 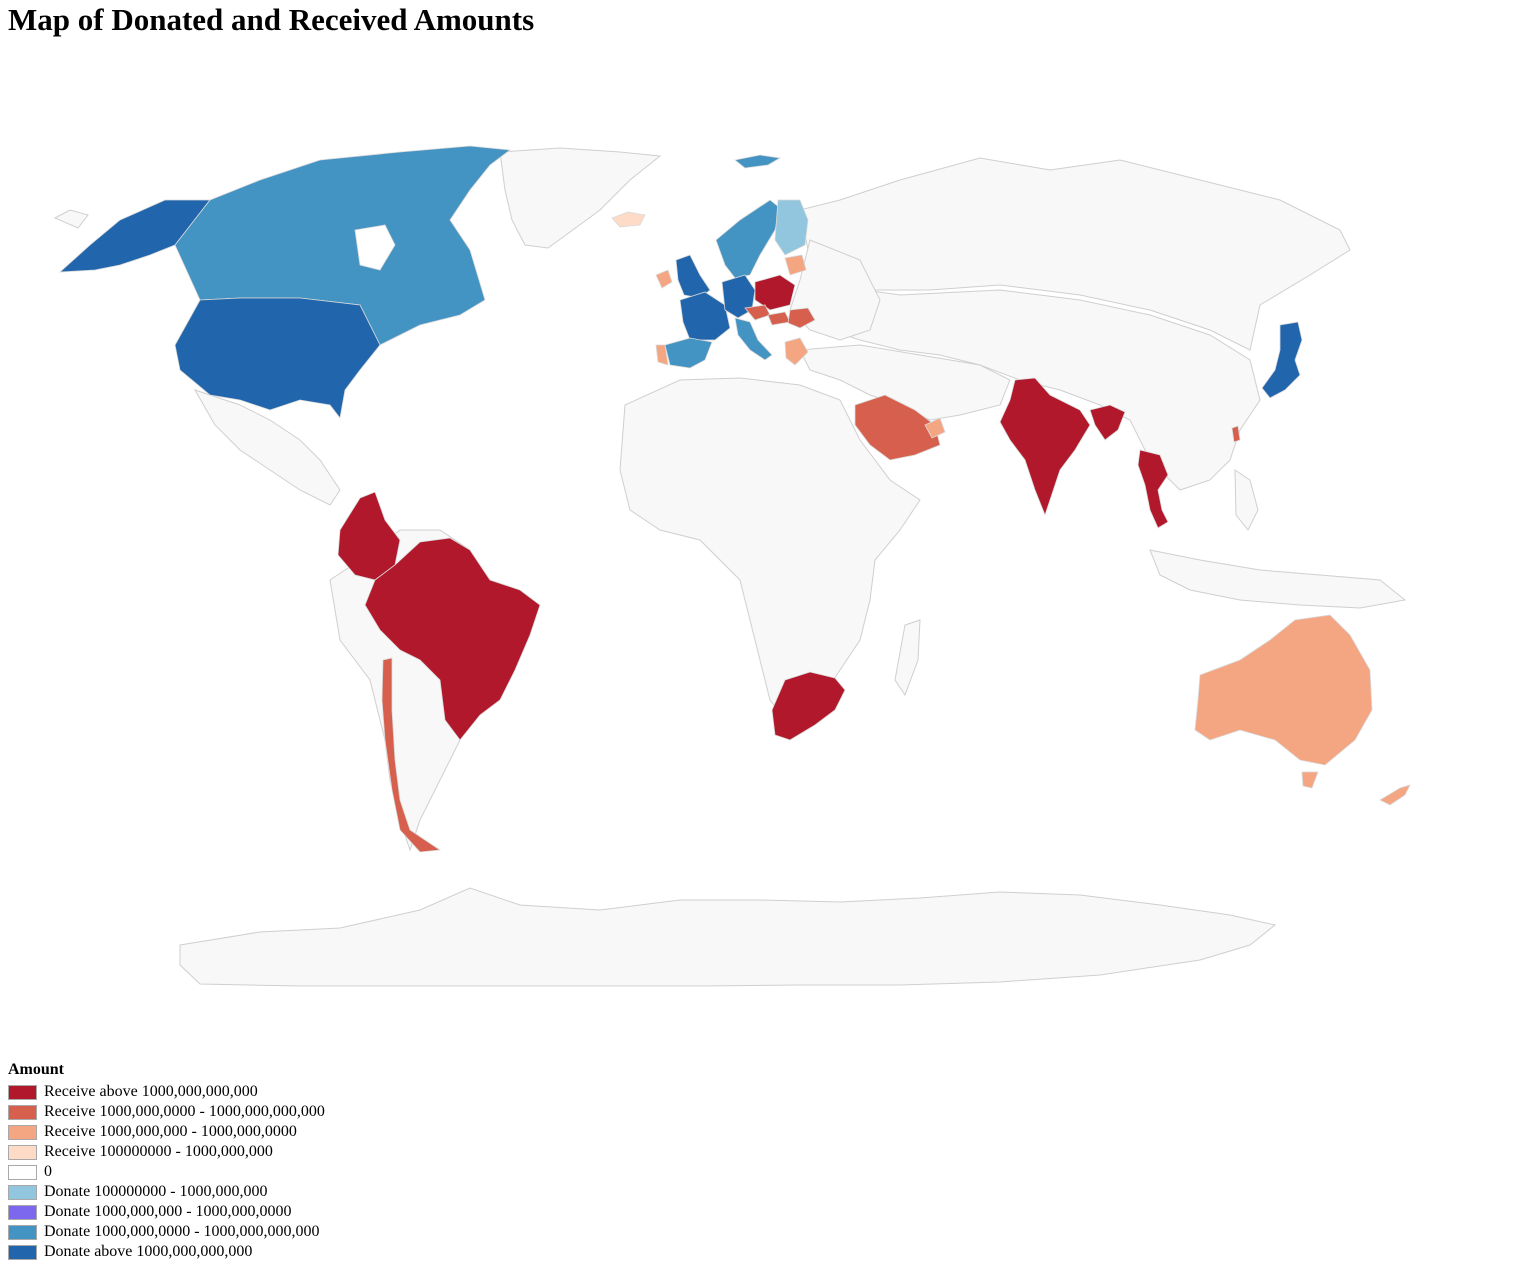 I want to click on country-romania, so click(x=801, y=318).